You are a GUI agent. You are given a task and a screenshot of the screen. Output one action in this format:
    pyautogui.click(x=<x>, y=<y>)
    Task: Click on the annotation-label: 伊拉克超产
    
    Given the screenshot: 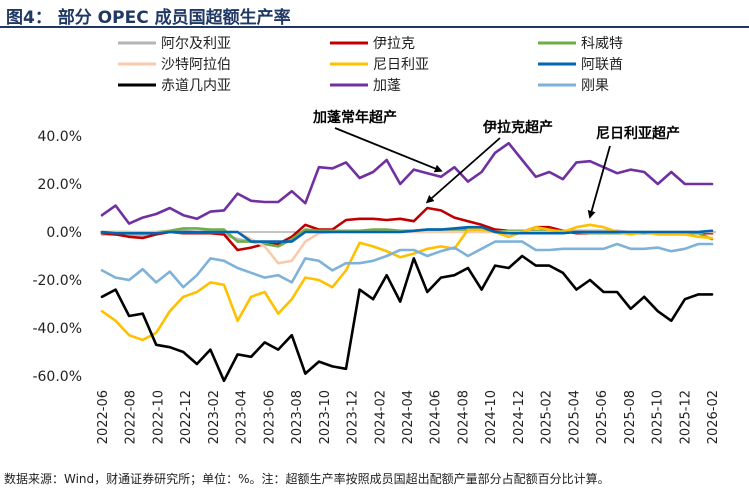 What is the action you would take?
    pyautogui.click(x=517, y=127)
    